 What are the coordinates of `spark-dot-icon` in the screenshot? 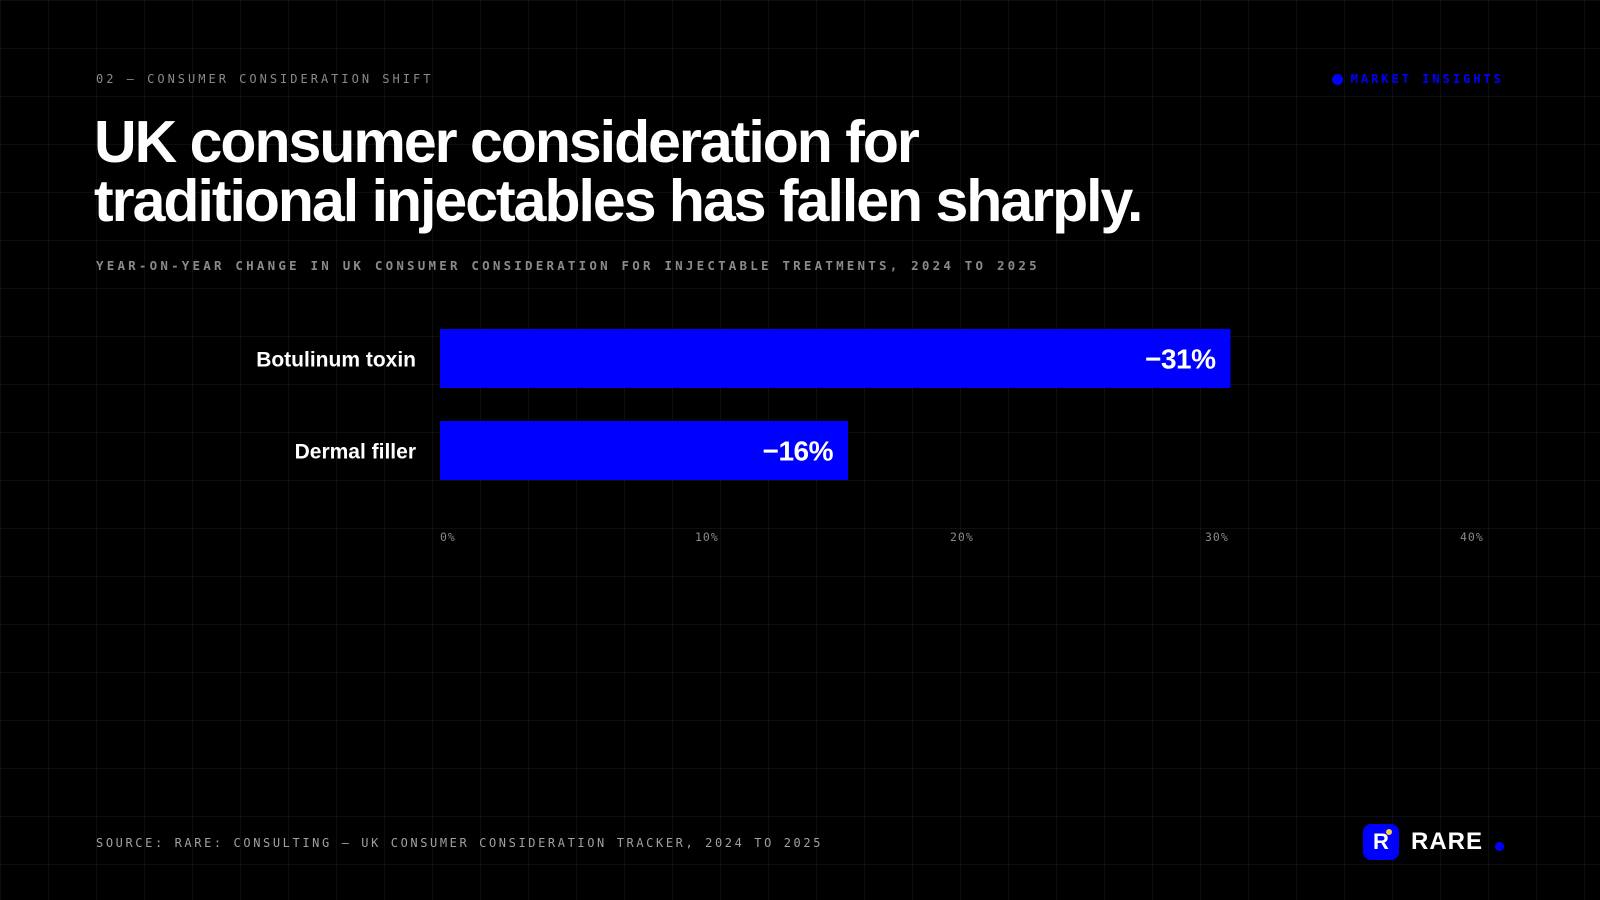 It's located at (1388, 832).